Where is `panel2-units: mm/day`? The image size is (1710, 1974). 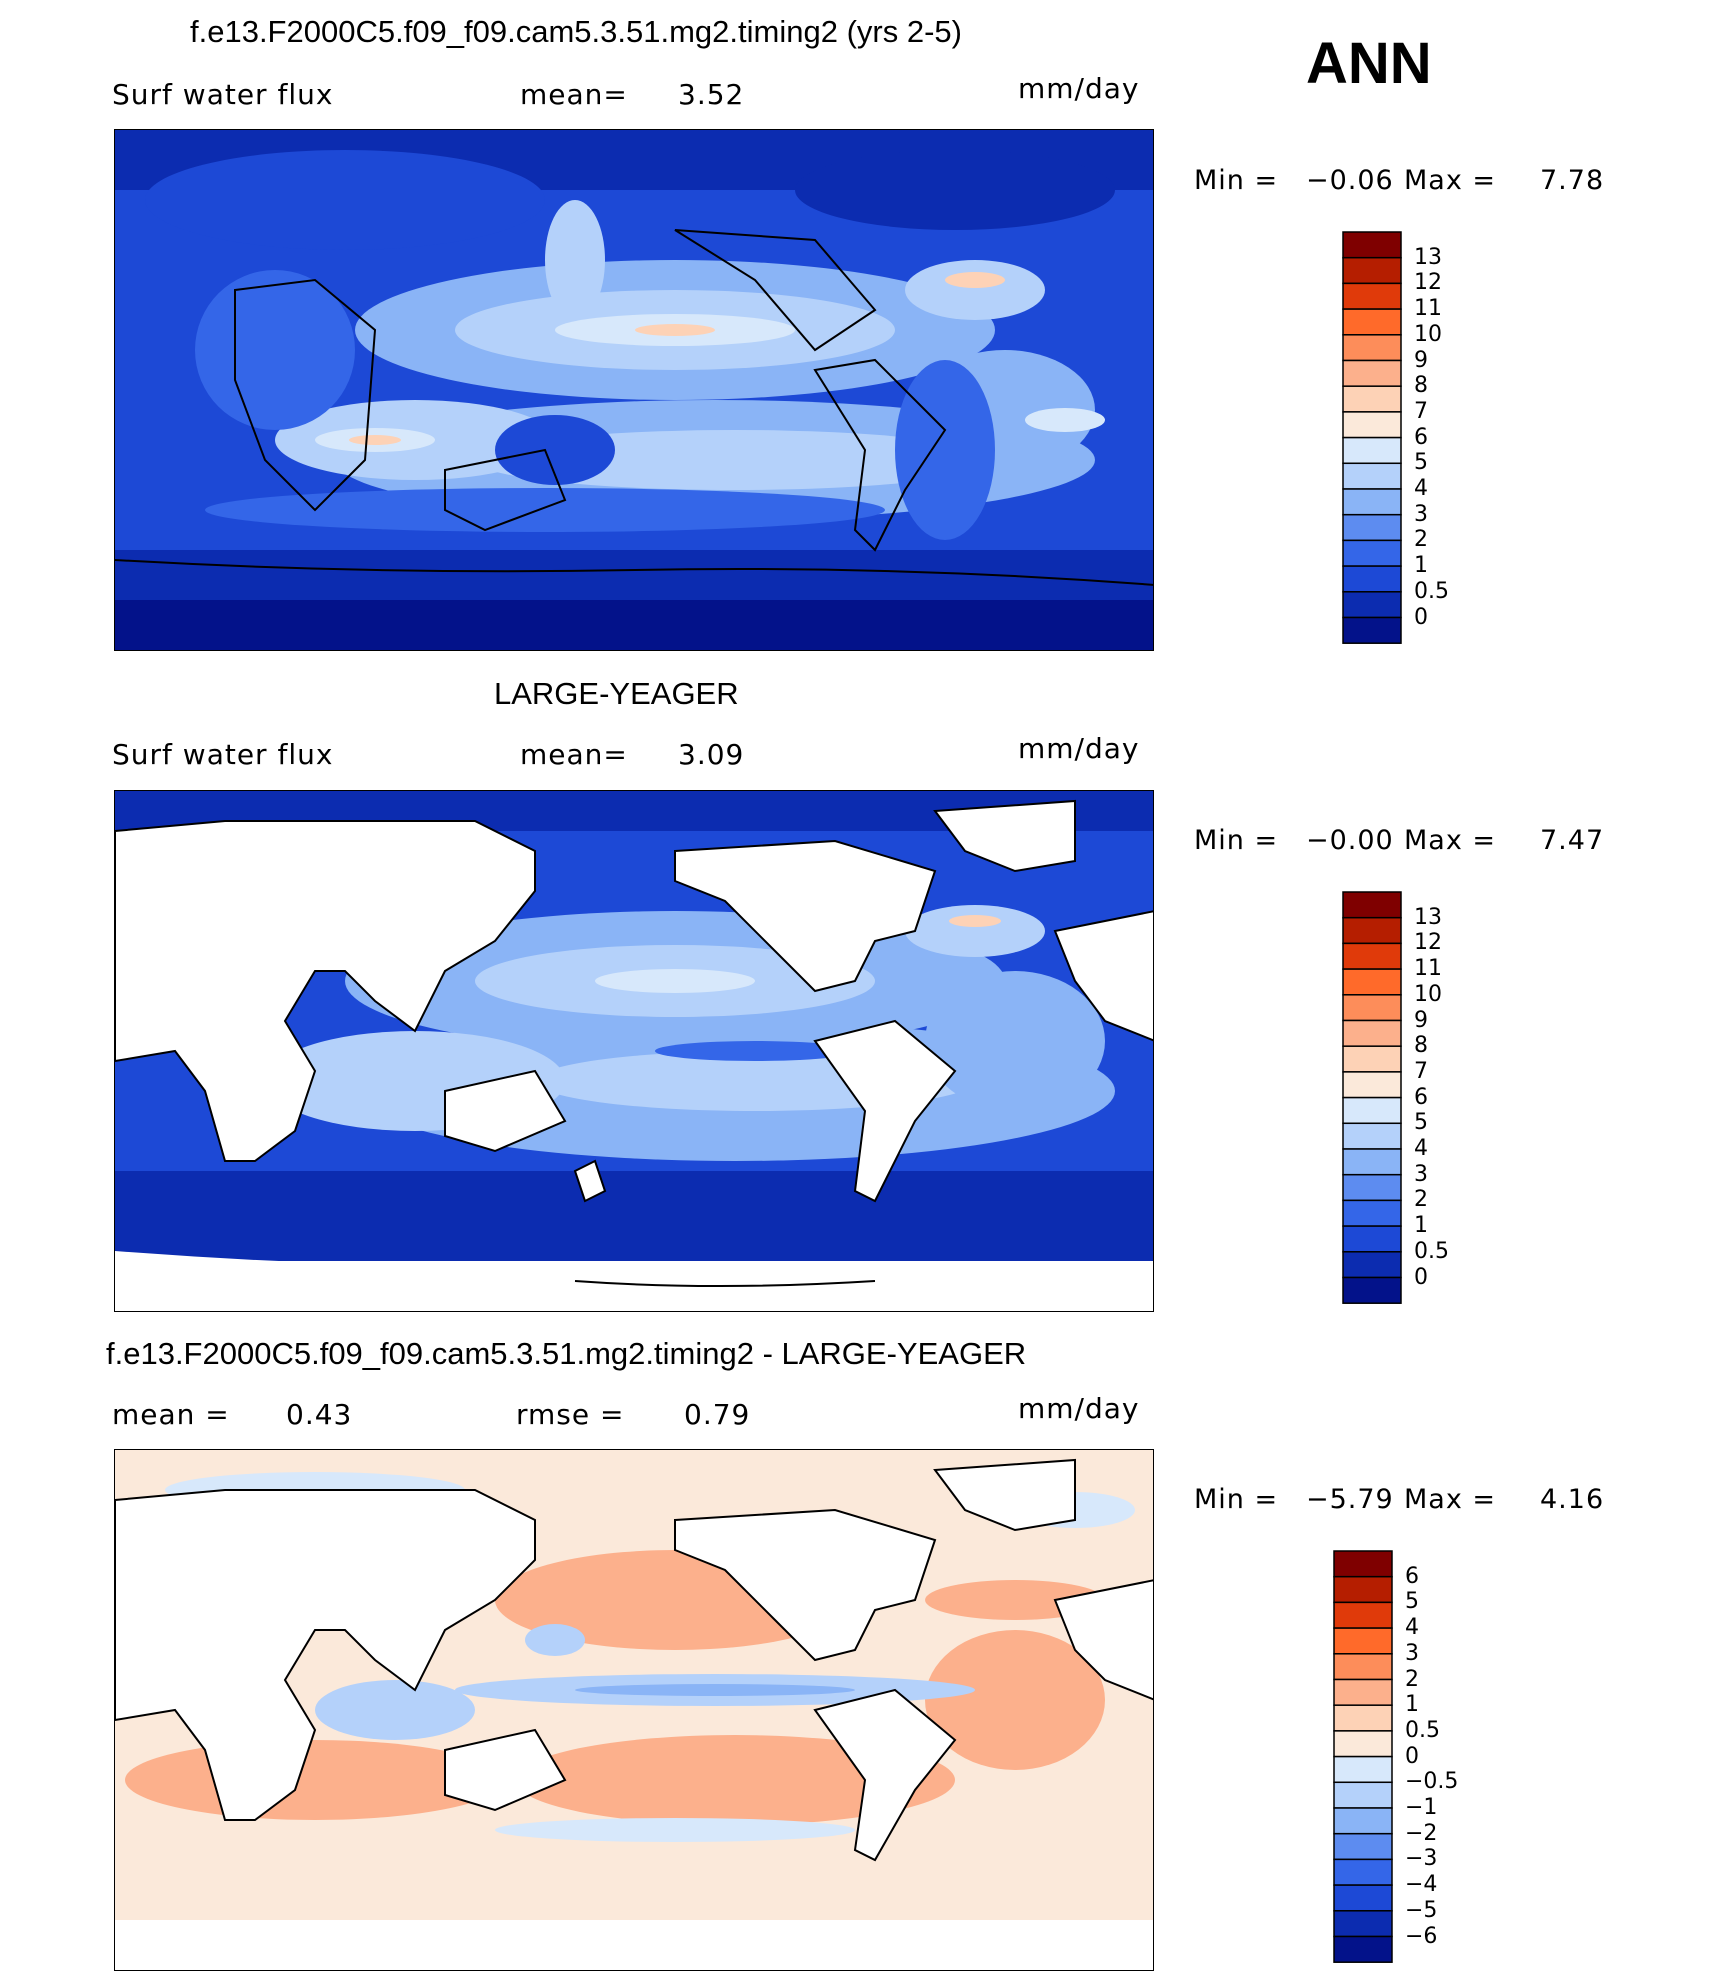
panel2-units: mm/day is located at coordinates (1079, 748).